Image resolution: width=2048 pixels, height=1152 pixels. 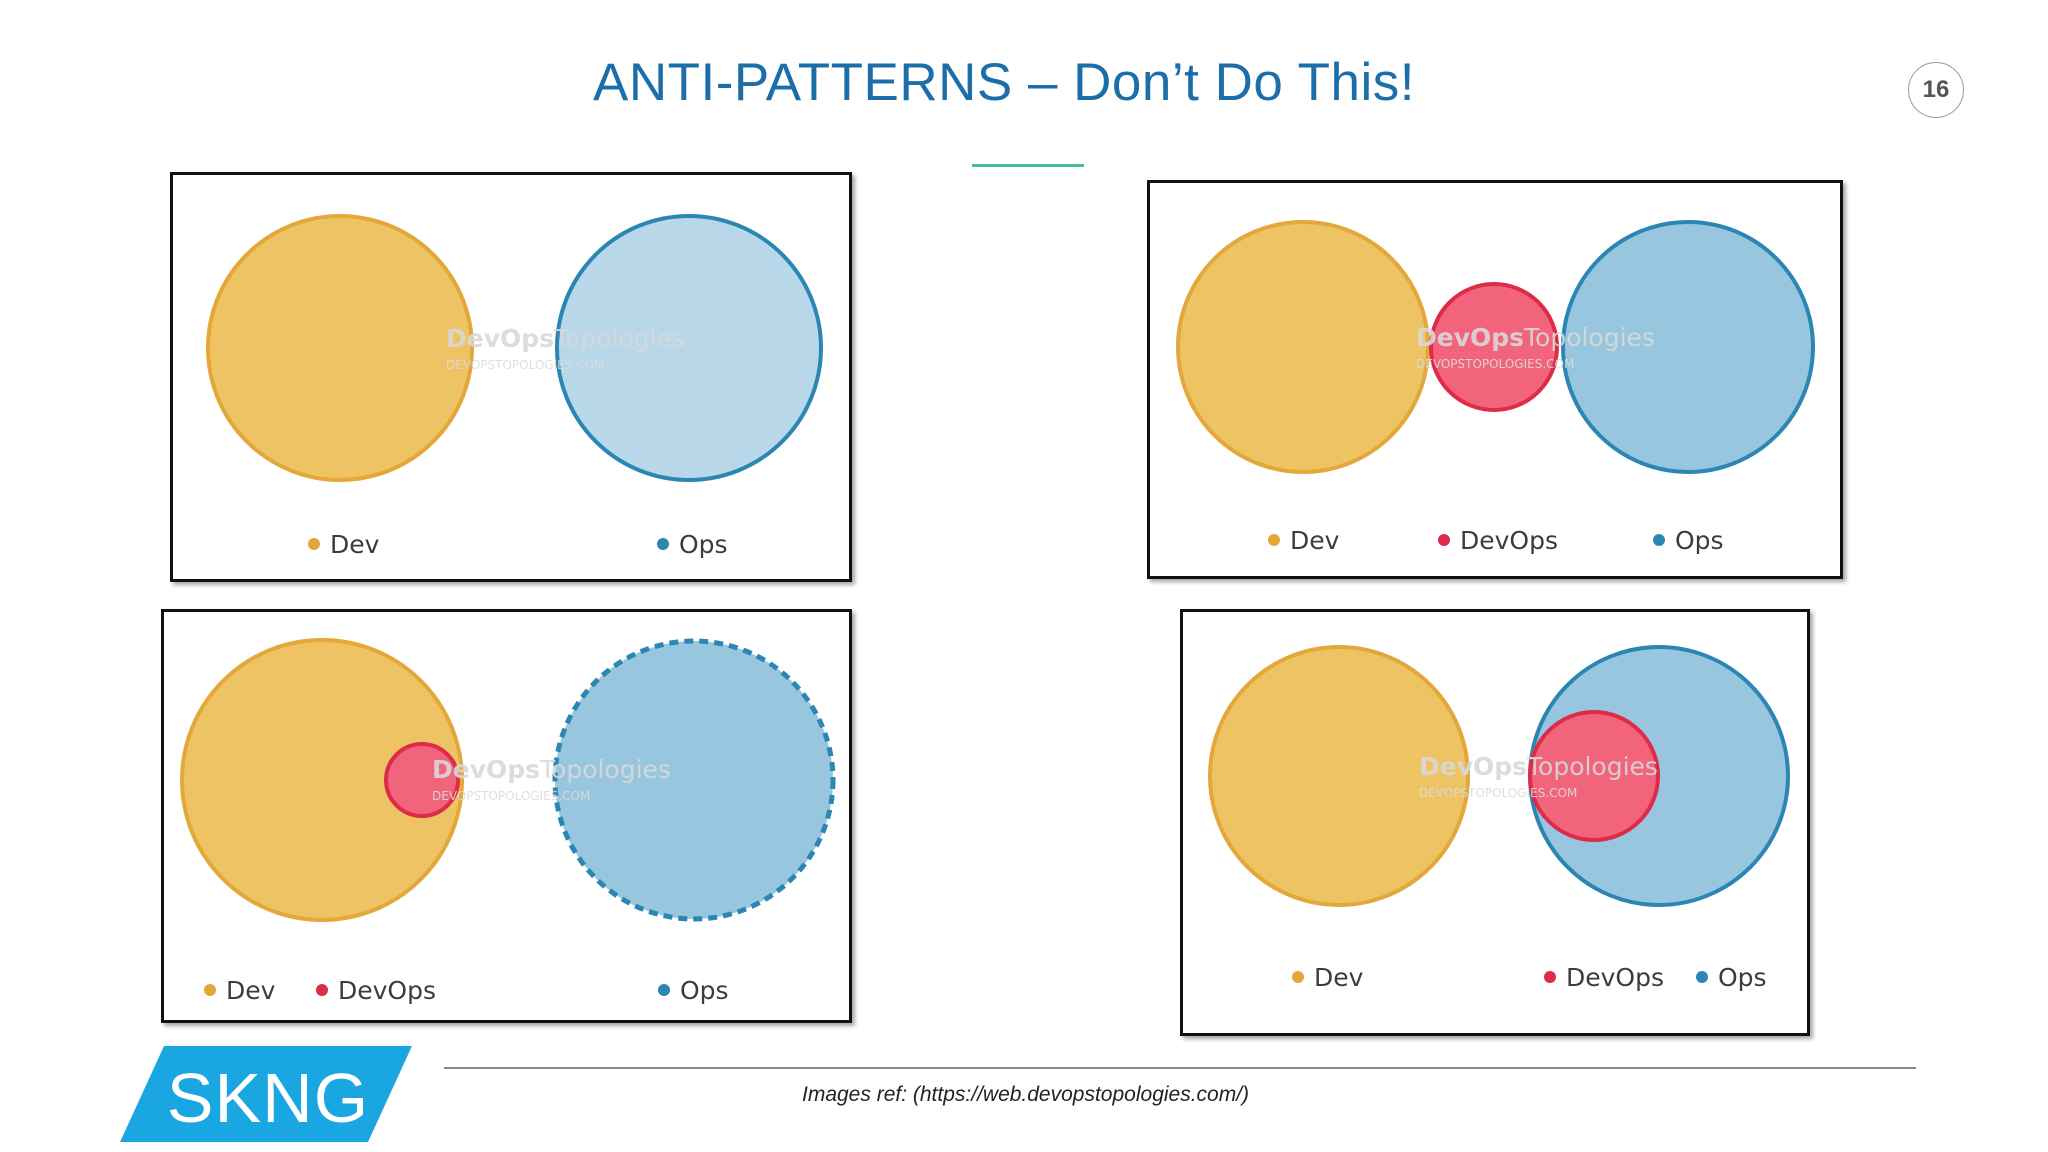 I want to click on title-underline, so click(x=1028, y=165).